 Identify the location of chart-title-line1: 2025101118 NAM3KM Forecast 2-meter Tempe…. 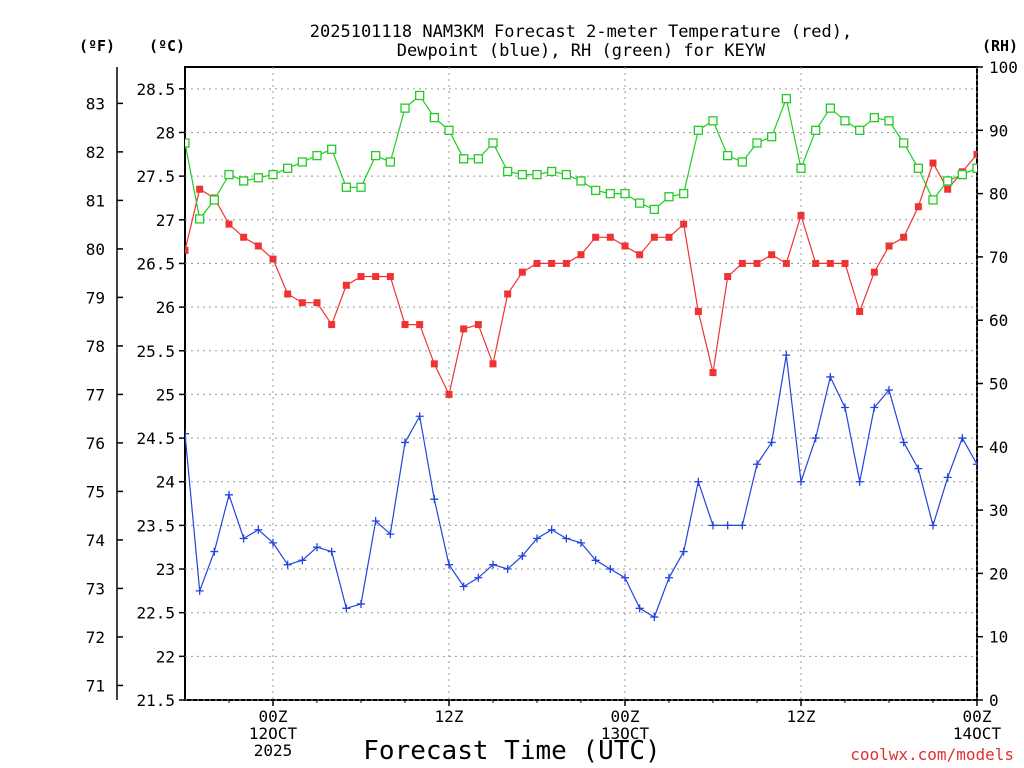
(581, 32).